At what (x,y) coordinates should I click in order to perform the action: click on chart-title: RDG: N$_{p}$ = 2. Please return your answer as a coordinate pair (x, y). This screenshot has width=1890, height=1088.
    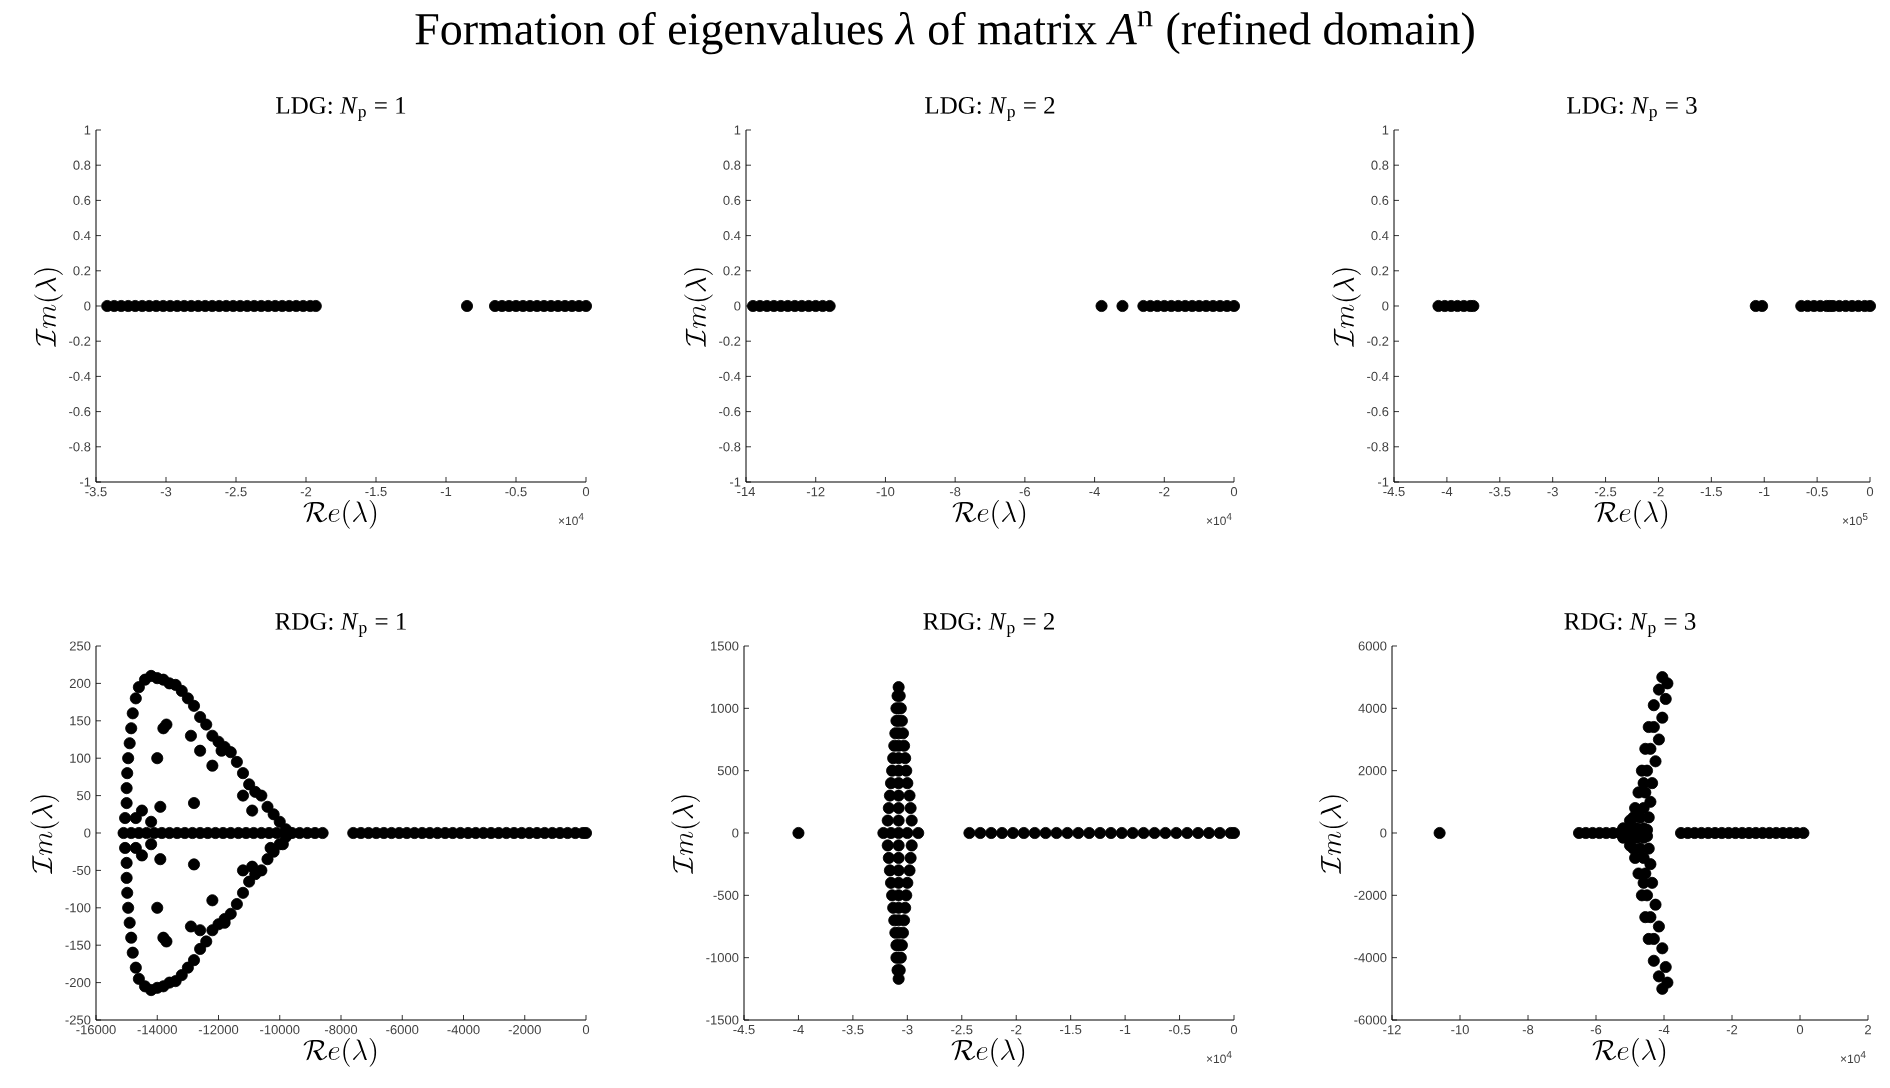
    Looking at the image, I should click on (988, 625).